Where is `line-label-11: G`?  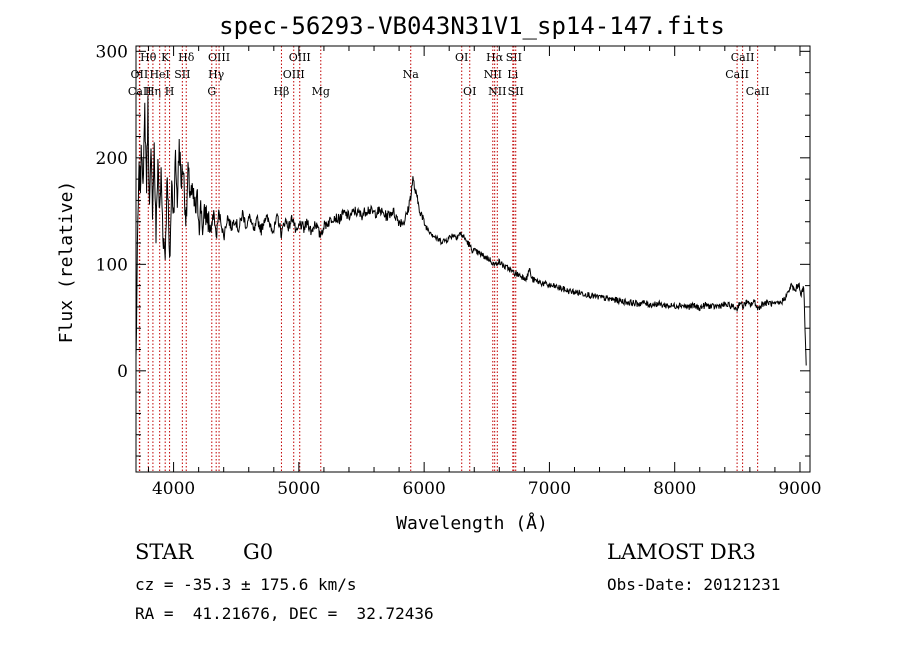
line-label-11: G is located at coordinates (211, 91).